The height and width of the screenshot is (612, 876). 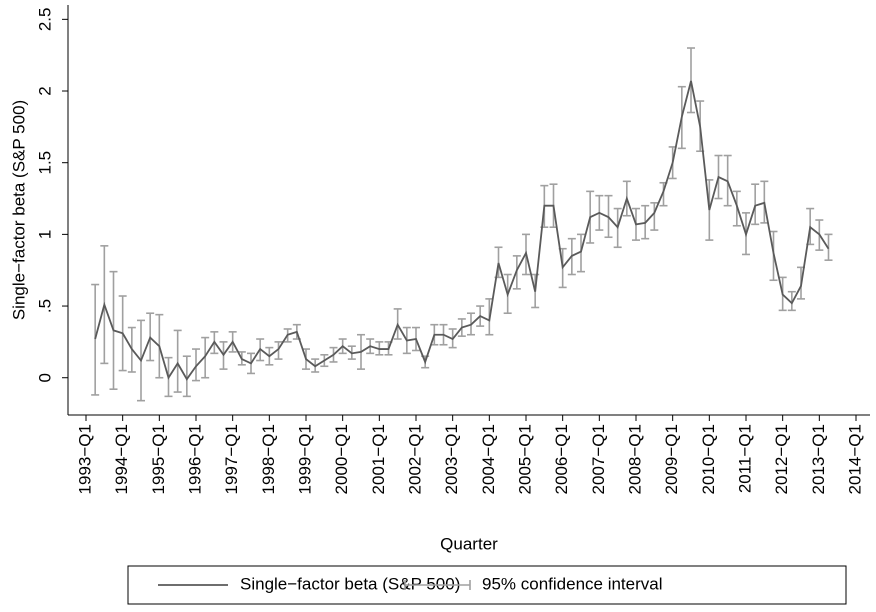 What do you see at coordinates (524, 459) in the screenshot?
I see `x-tick-label: 2005−Q1` at bounding box center [524, 459].